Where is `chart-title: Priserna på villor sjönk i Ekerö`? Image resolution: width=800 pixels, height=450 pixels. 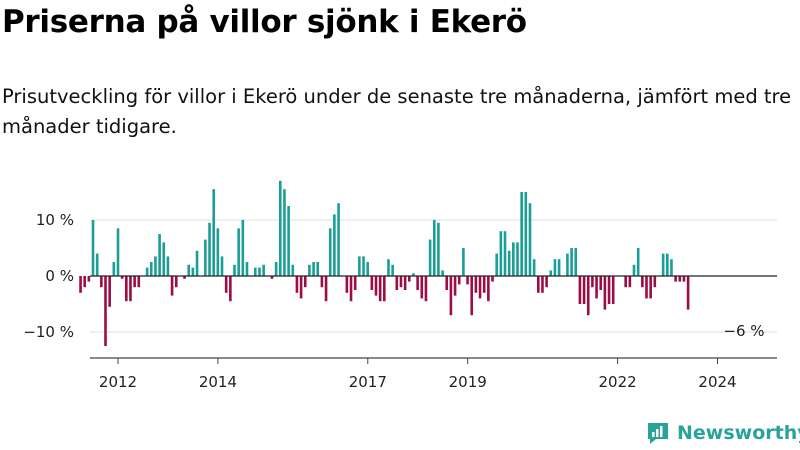
chart-title: Priserna på villor sjönk i Ekerö is located at coordinates (264, 22).